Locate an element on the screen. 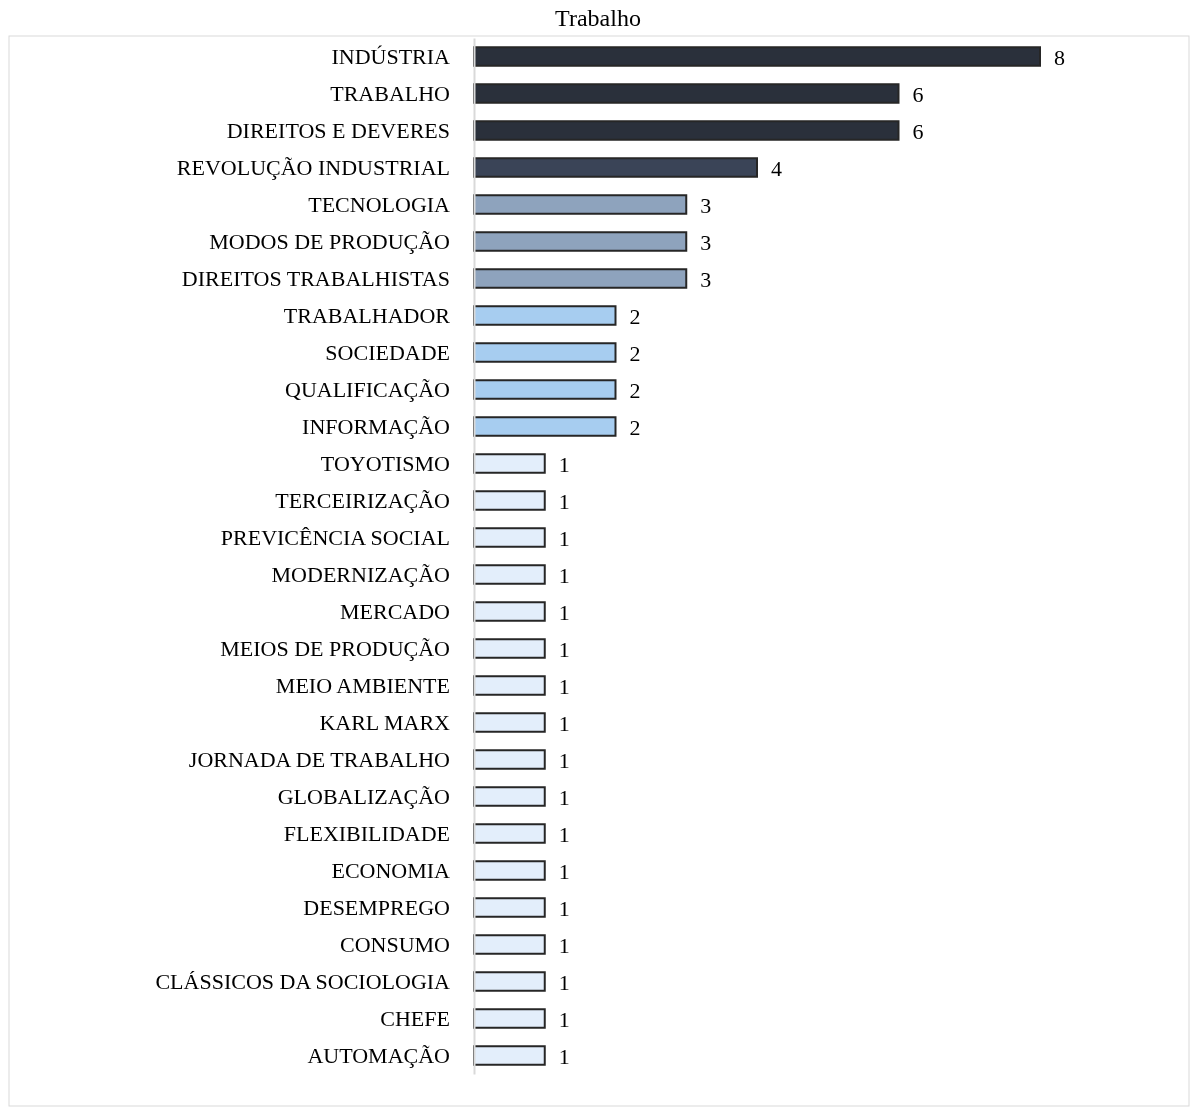 The height and width of the screenshot is (1113, 1196). data-label: 4 is located at coordinates (776, 168).